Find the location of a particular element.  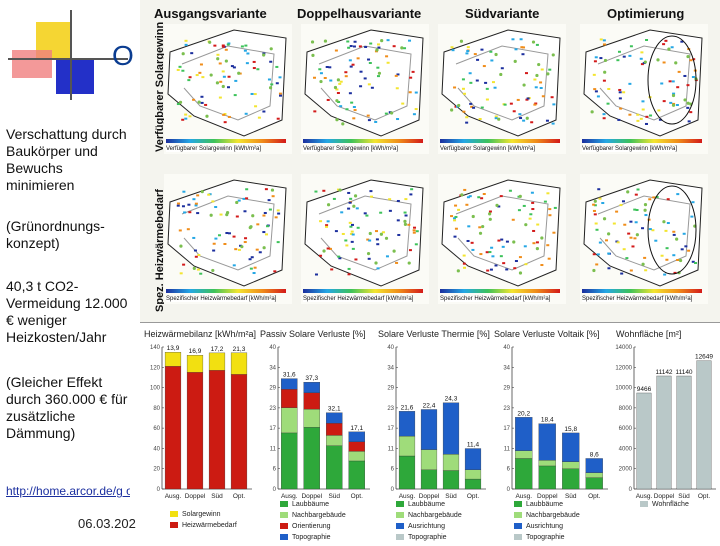

color-scale is located at coordinates (363, 141).